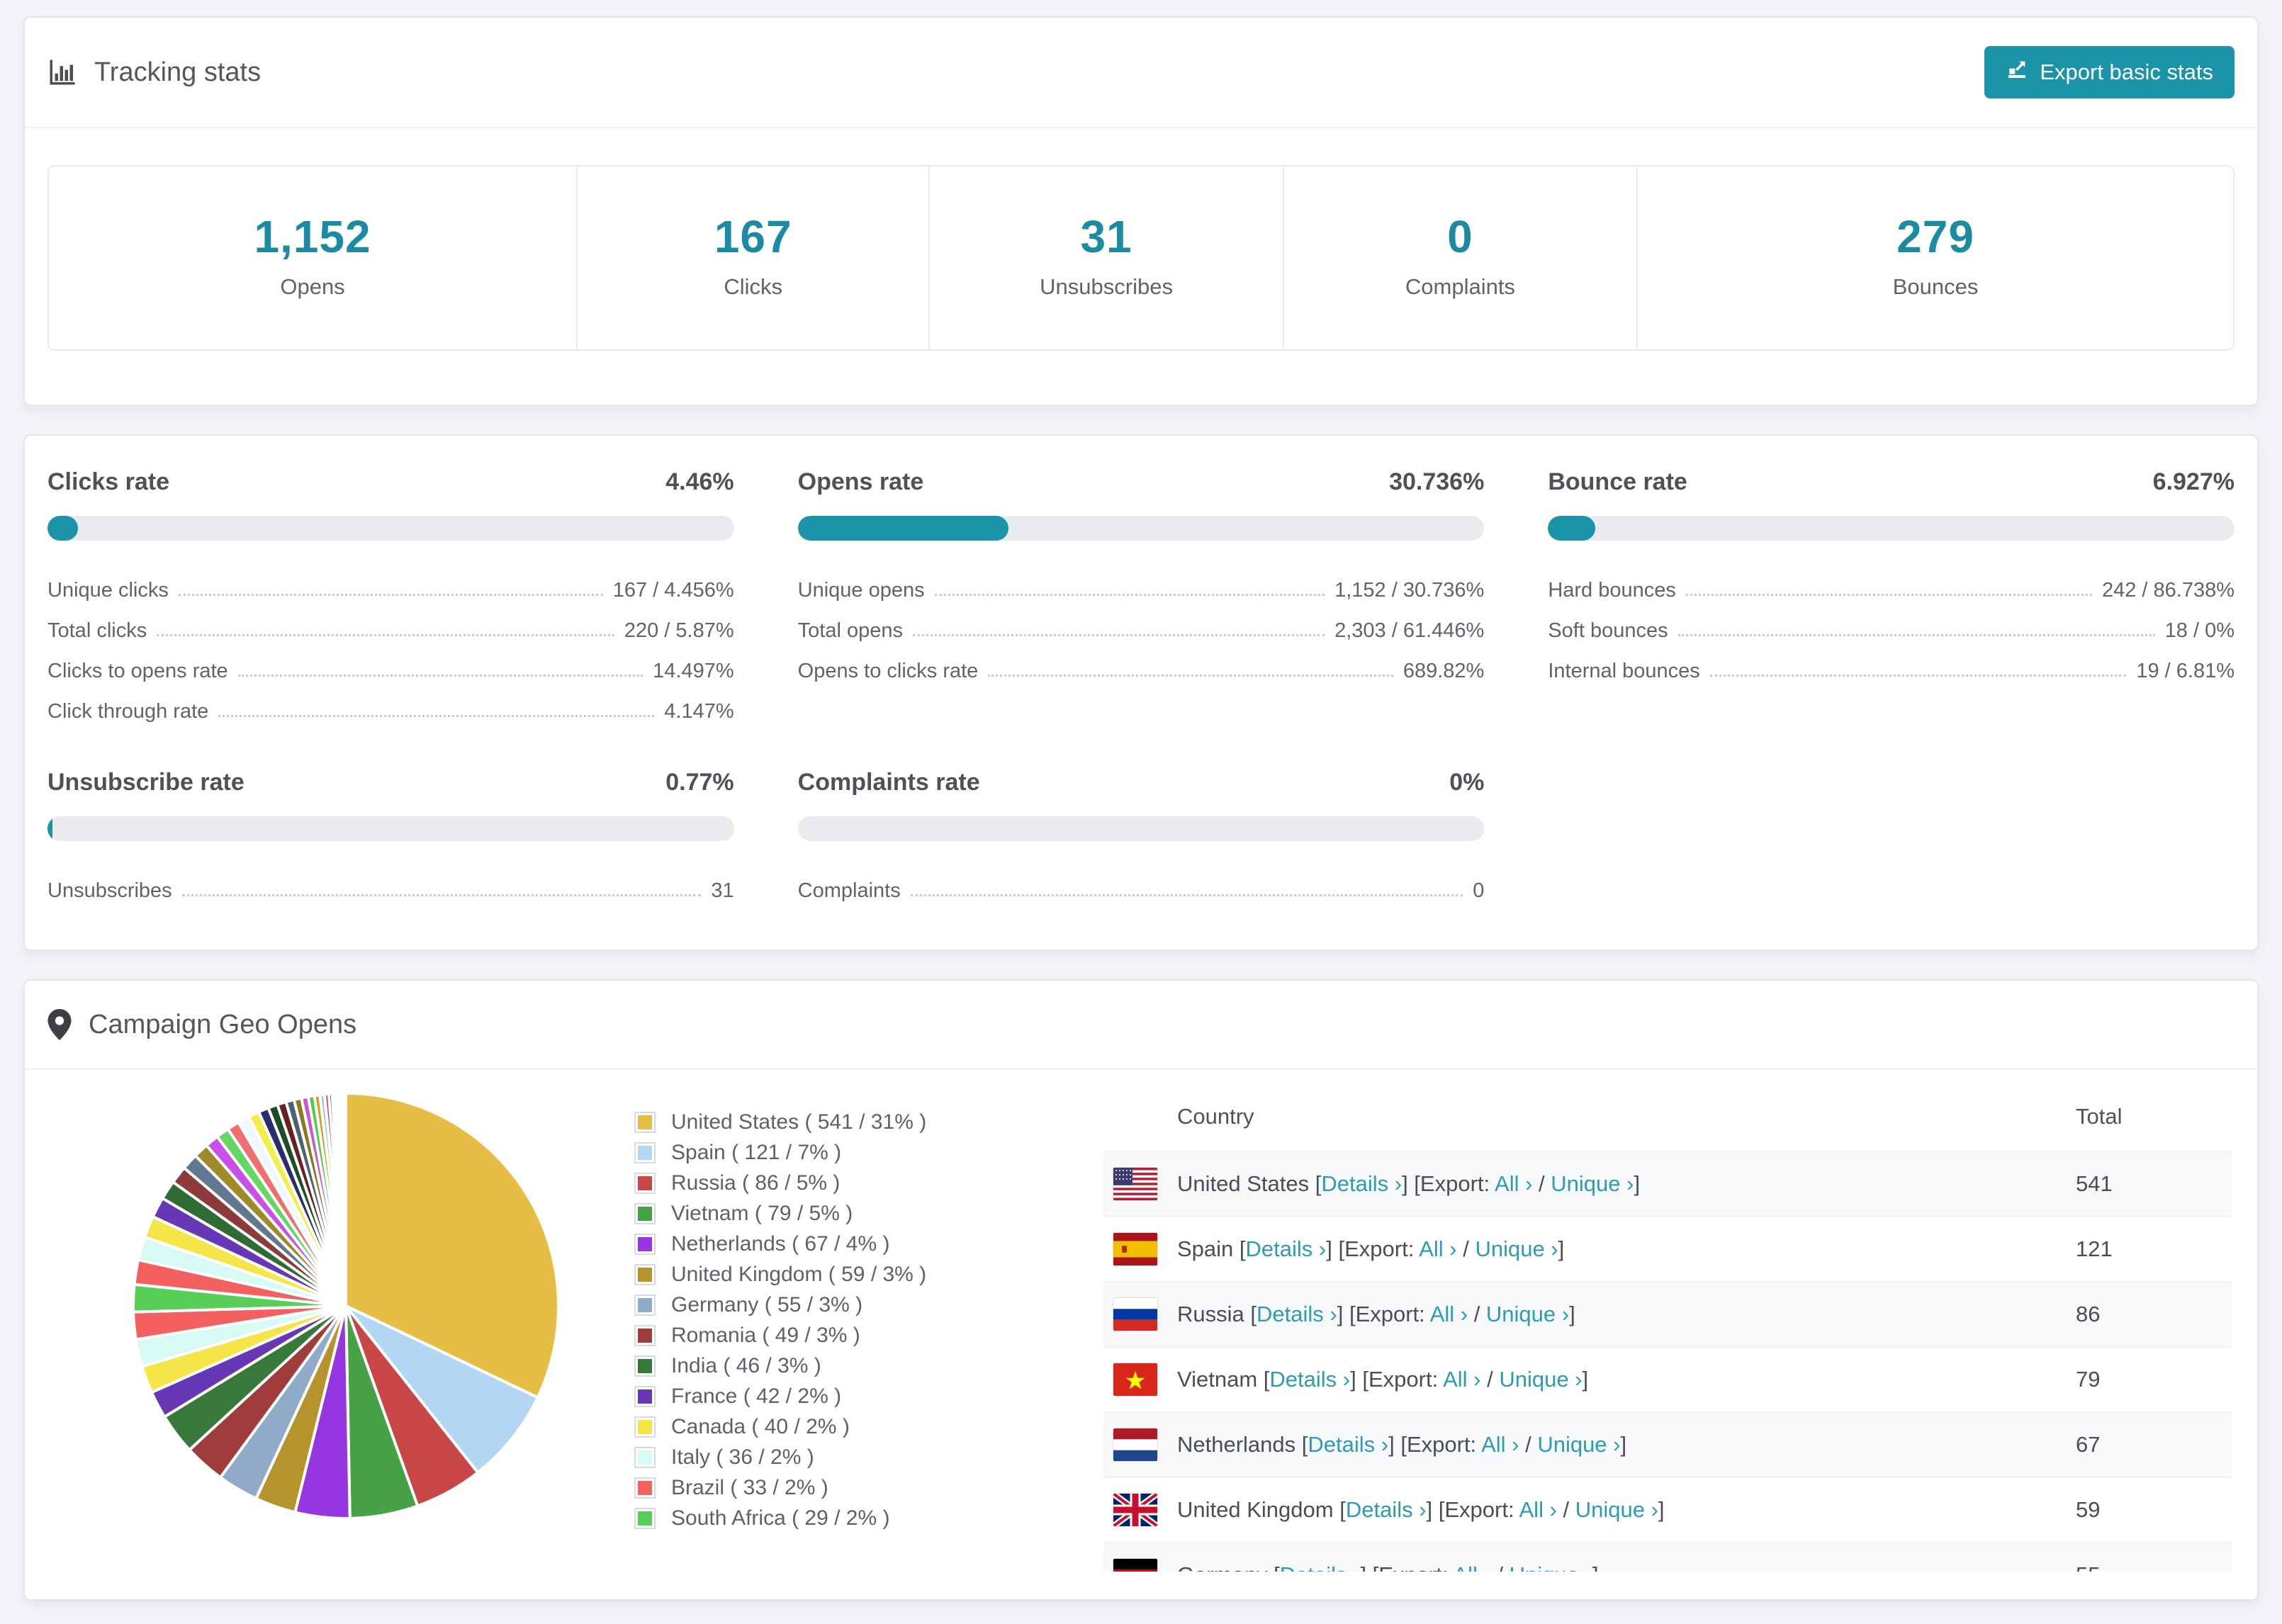  I want to click on legend-label: South Africa ( 29 / 2% ), so click(781, 1518).